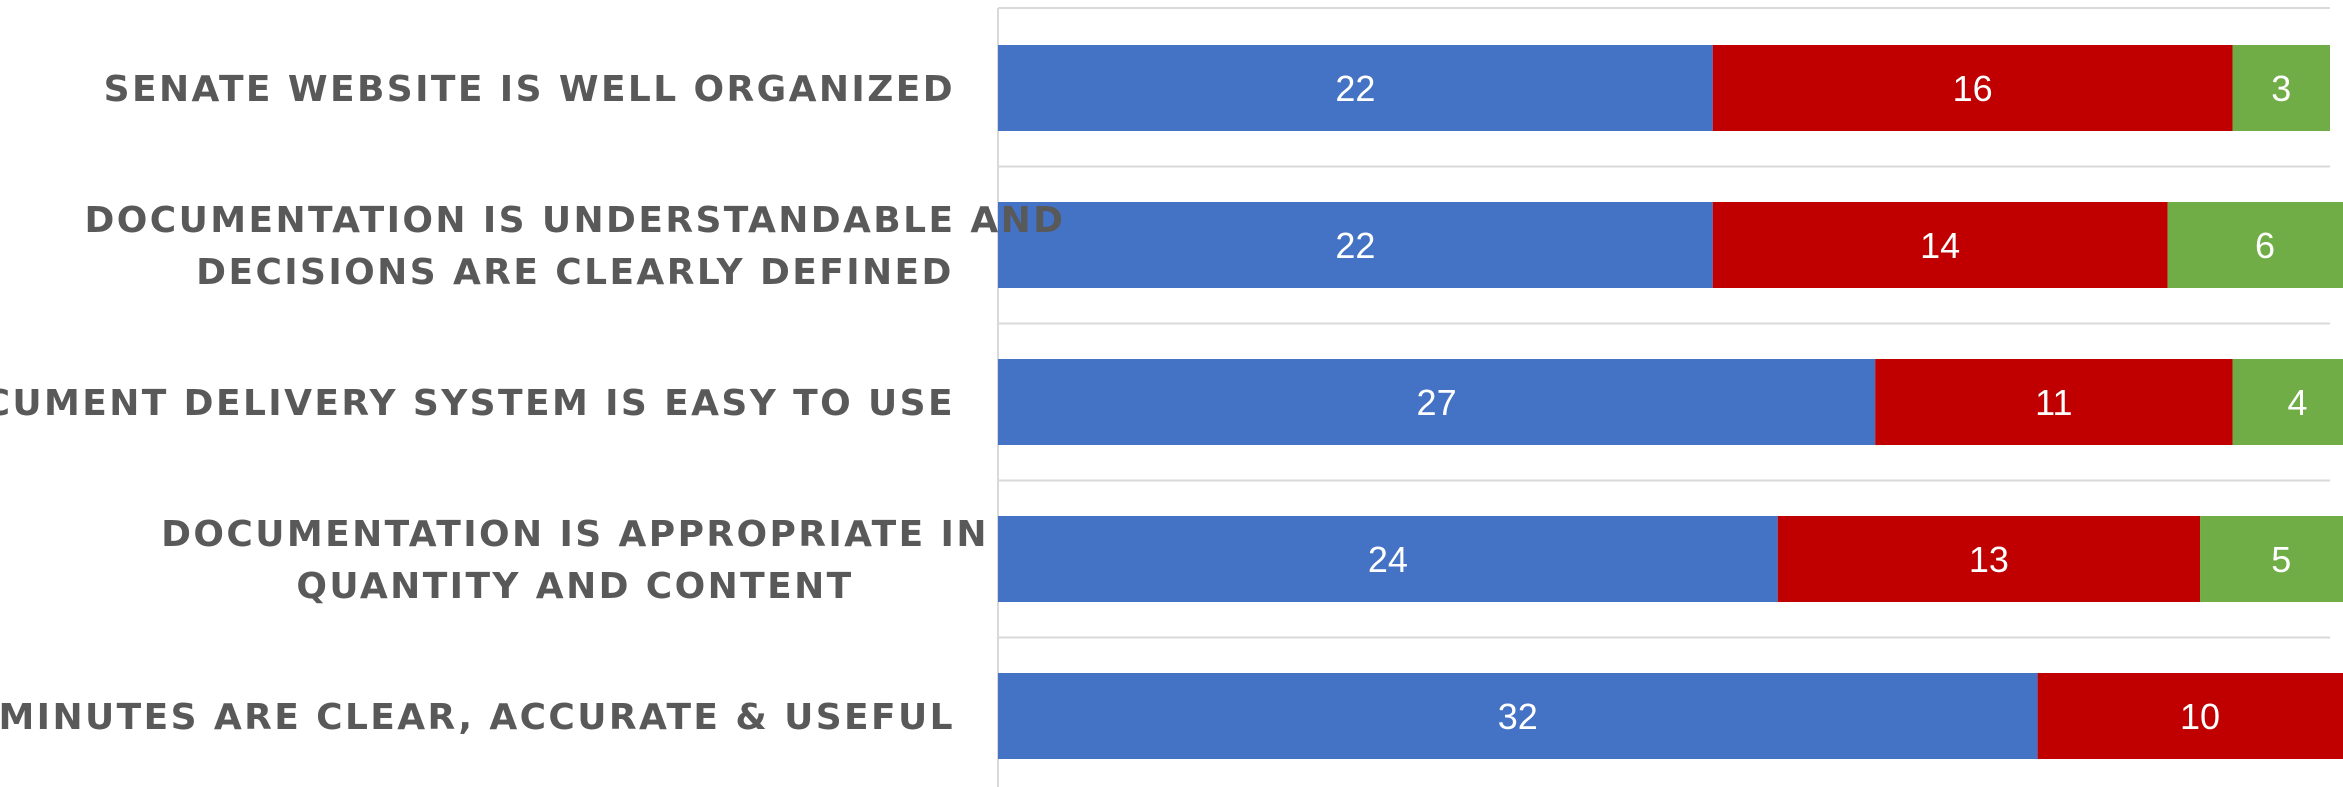  What do you see at coordinates (574, 586) in the screenshot?
I see `category-label: QUANTITY AND CONTENT` at bounding box center [574, 586].